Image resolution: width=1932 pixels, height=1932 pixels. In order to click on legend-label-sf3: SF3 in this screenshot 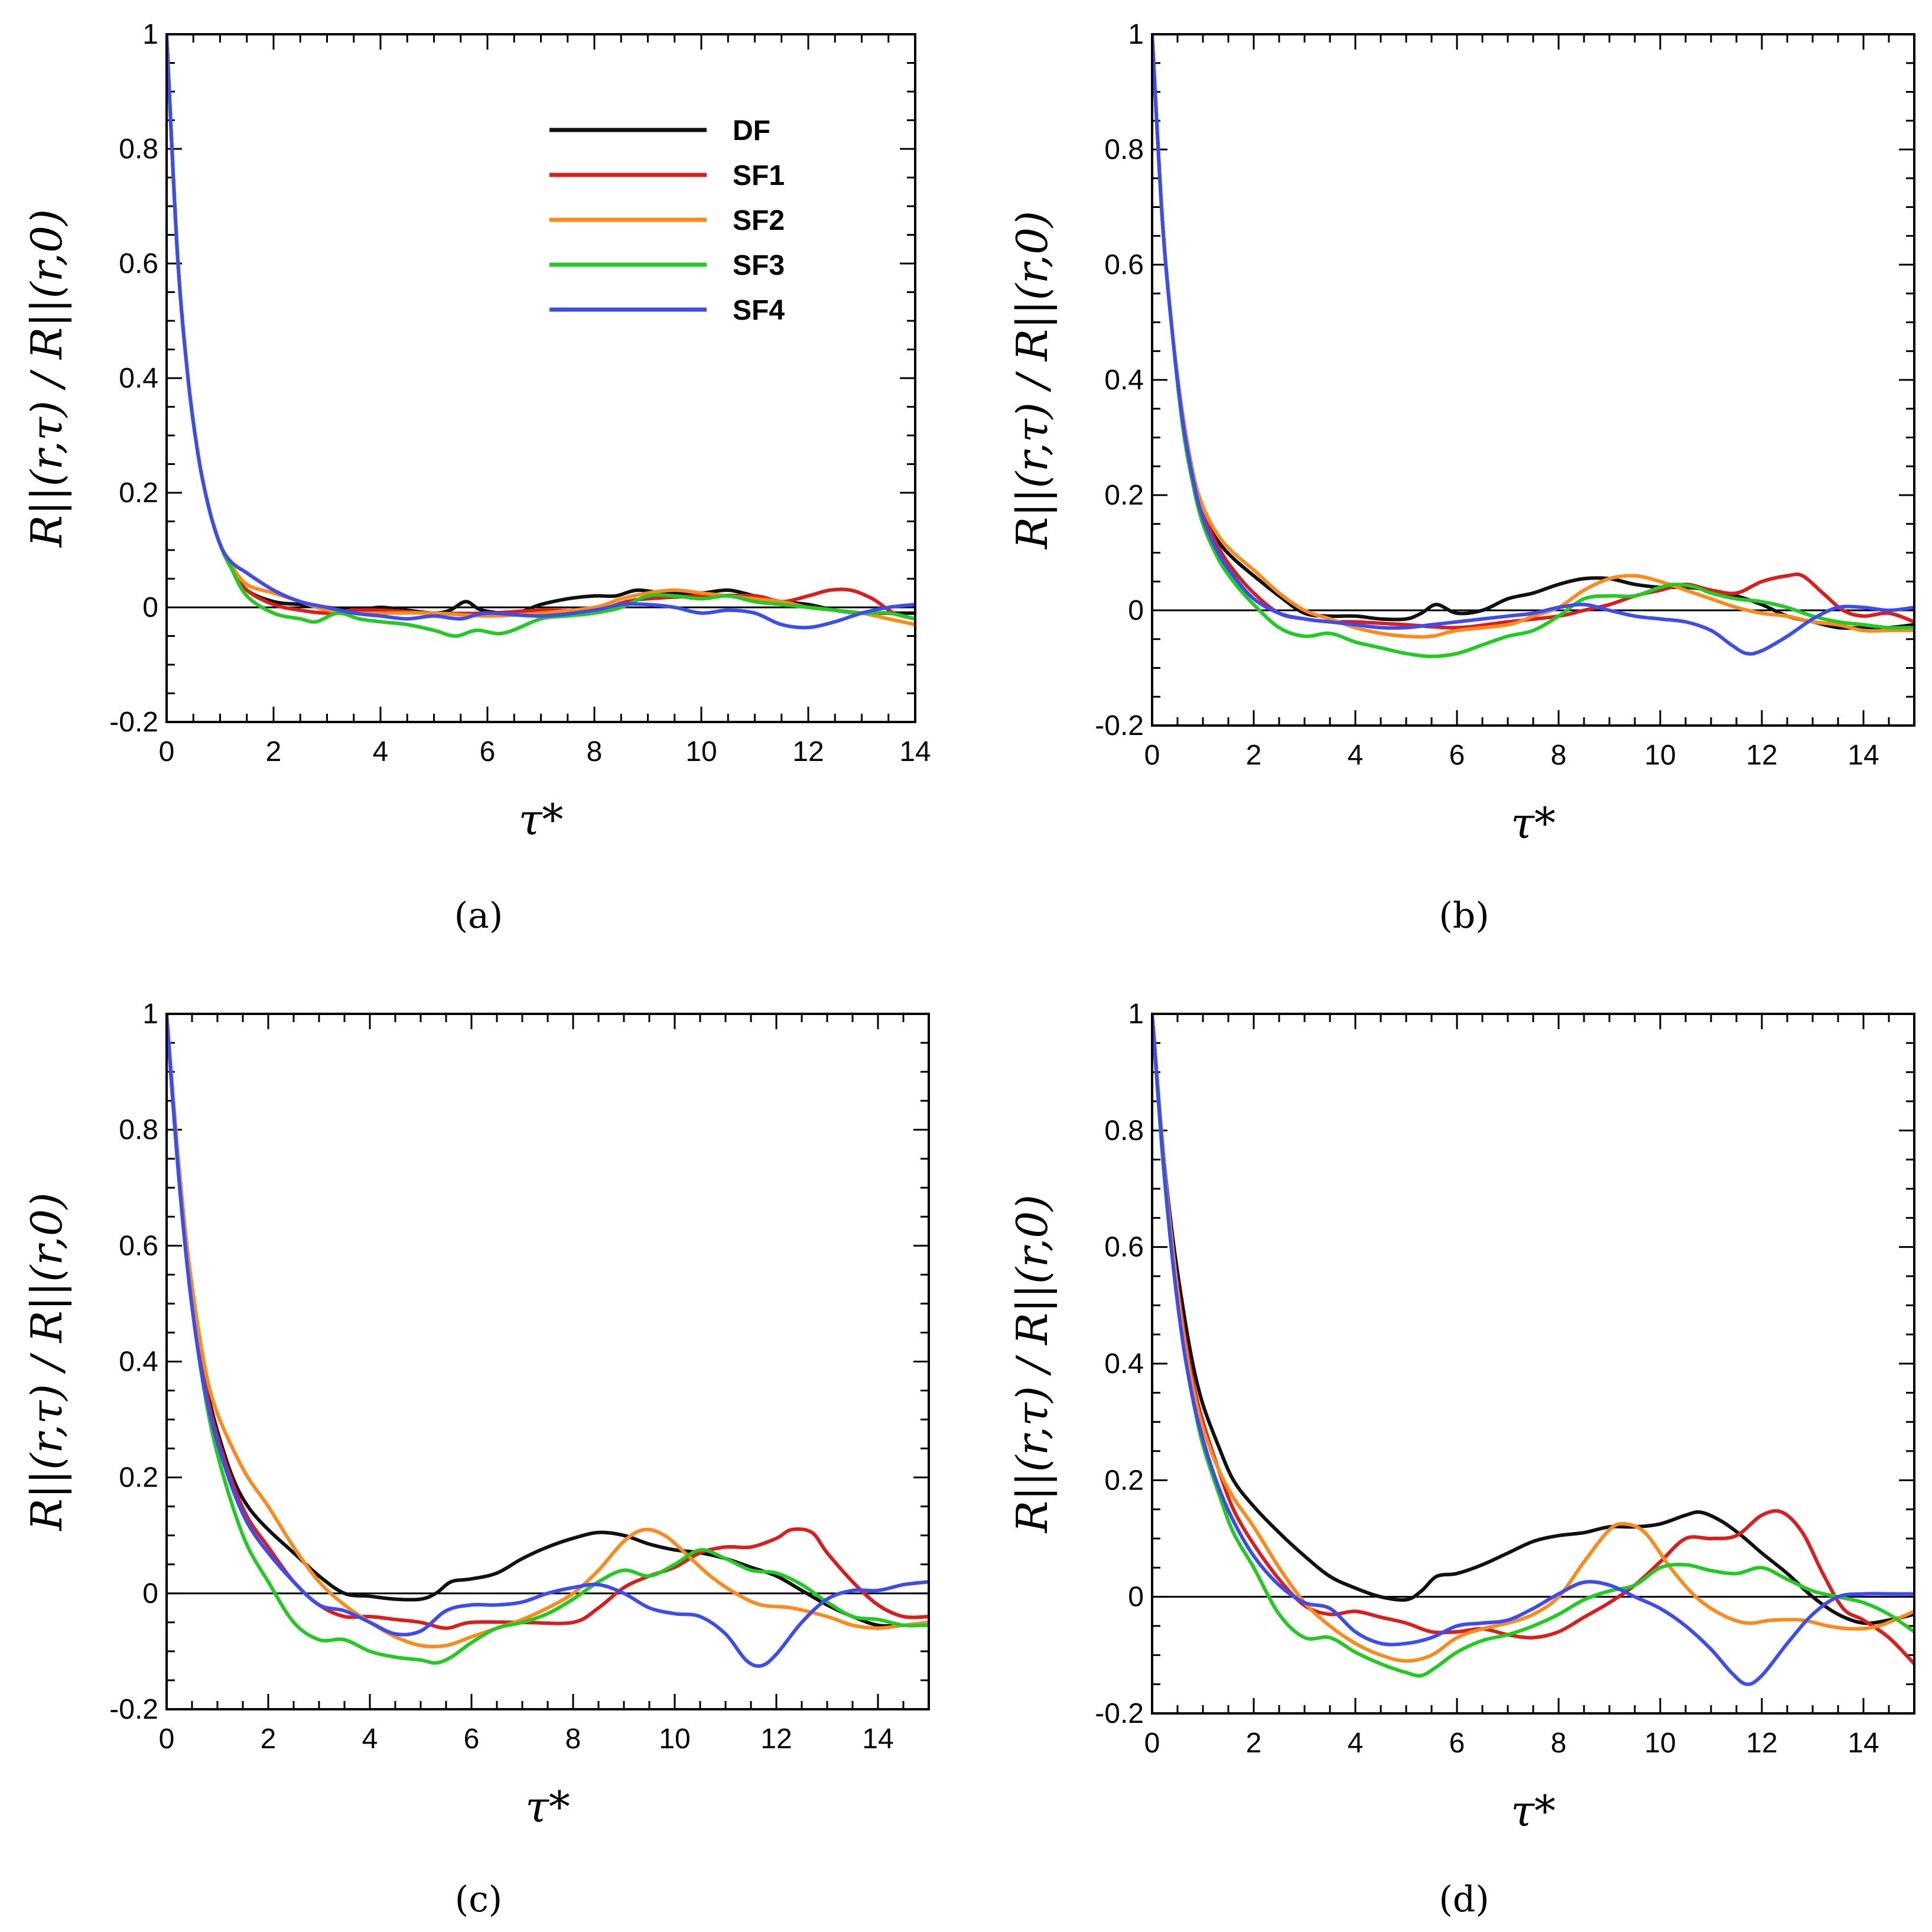, I will do `click(759, 265)`.